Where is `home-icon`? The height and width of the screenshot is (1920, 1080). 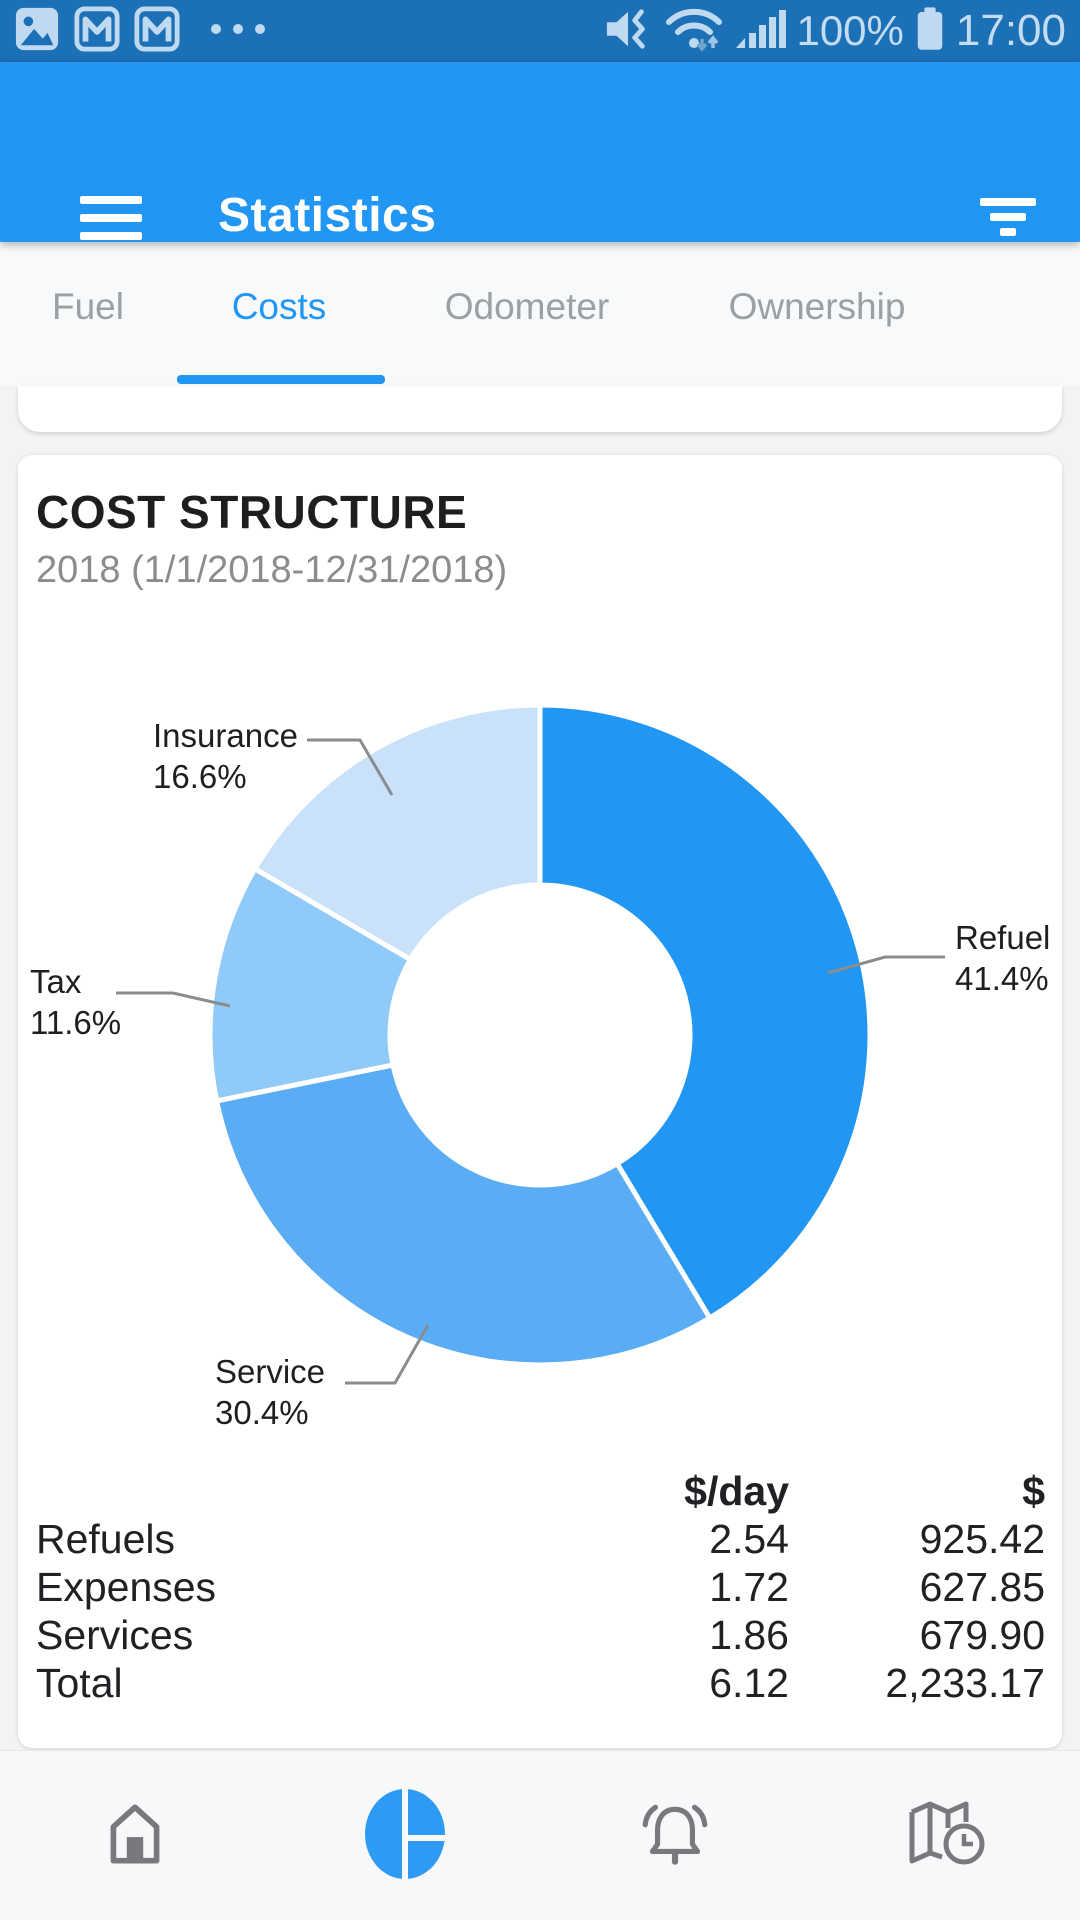 home-icon is located at coordinates (135, 1836).